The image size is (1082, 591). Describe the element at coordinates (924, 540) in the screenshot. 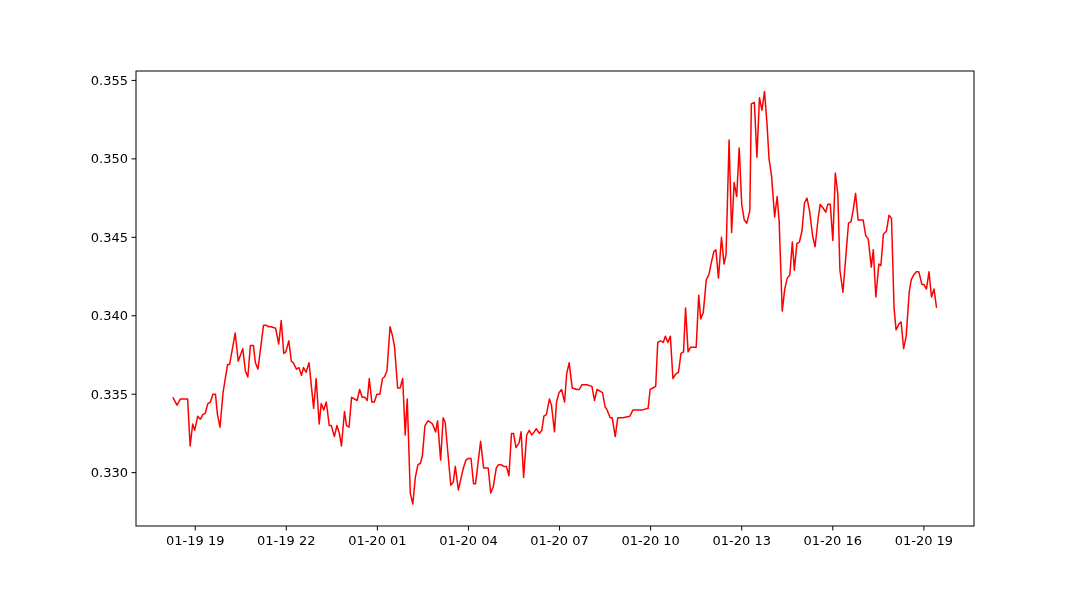

I see `x-tick-label: 01-20 19` at that location.